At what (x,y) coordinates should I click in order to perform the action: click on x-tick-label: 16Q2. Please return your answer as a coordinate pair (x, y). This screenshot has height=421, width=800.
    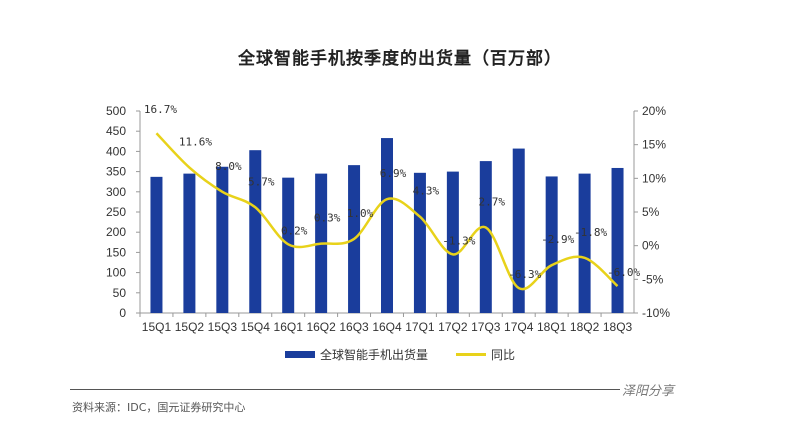
    Looking at the image, I should click on (321, 327).